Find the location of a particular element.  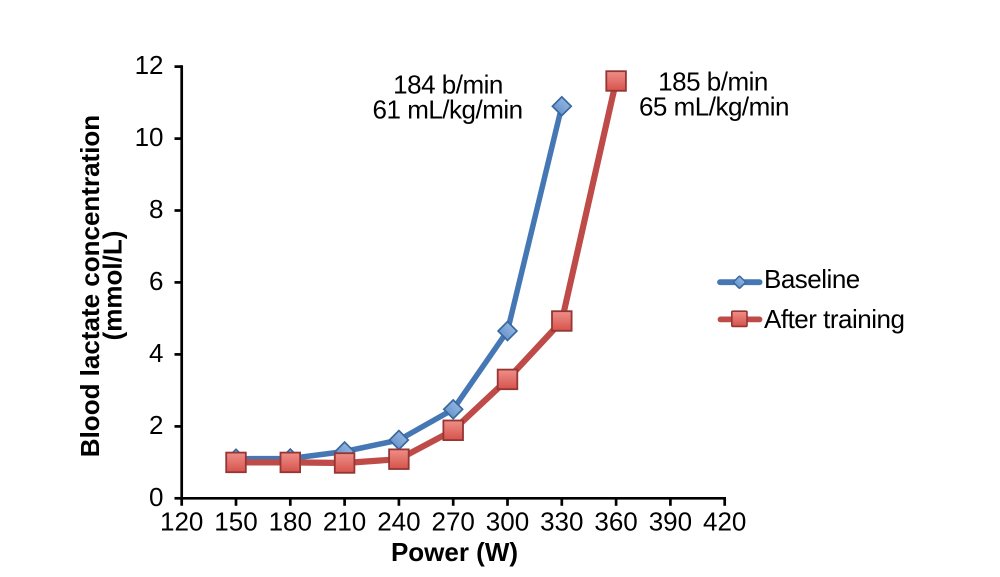

svg-text: 300 is located at coordinates (507, 522).